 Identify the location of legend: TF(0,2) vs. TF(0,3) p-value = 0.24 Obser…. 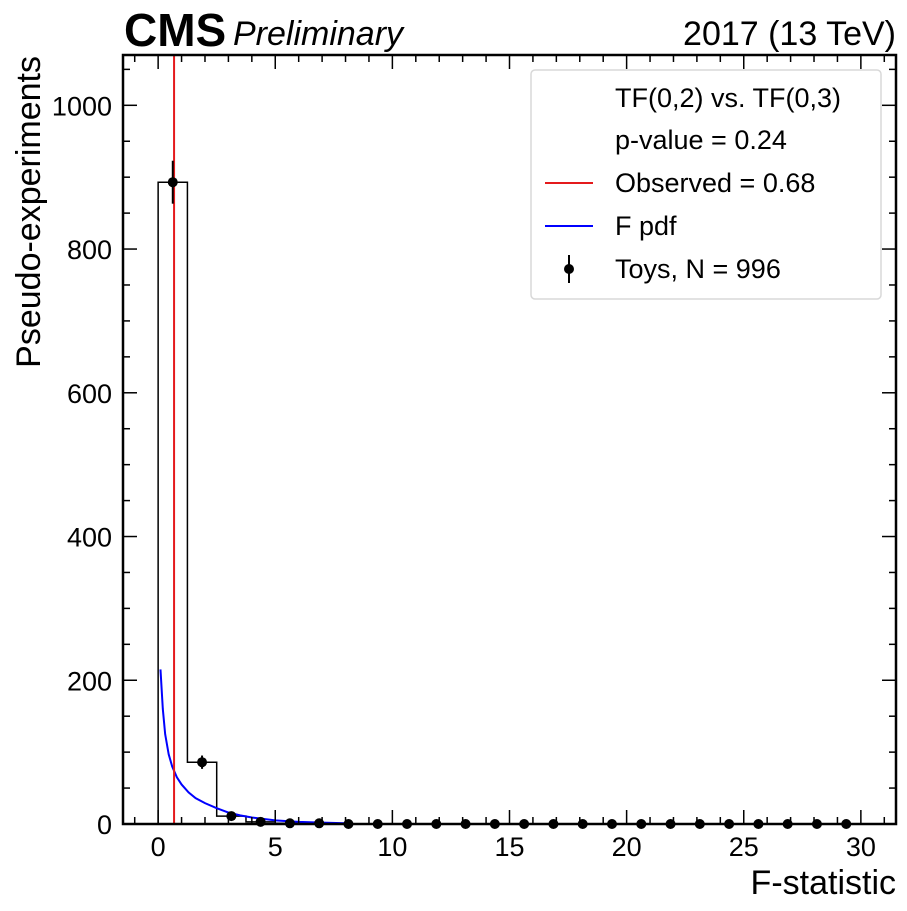
(706, 184).